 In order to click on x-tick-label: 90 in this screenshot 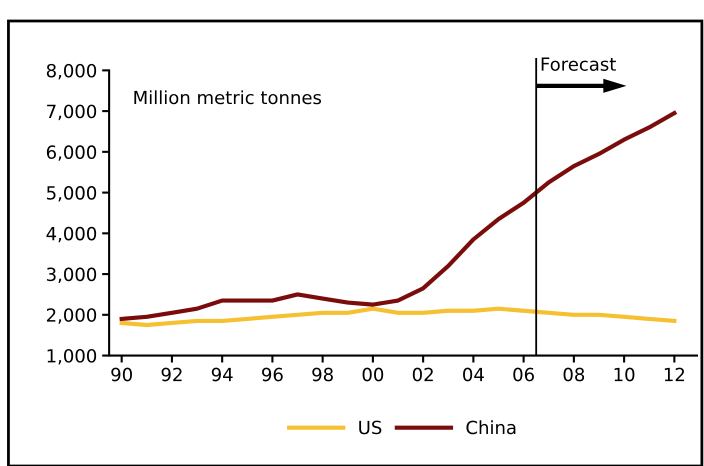, I will do `click(121, 375)`.